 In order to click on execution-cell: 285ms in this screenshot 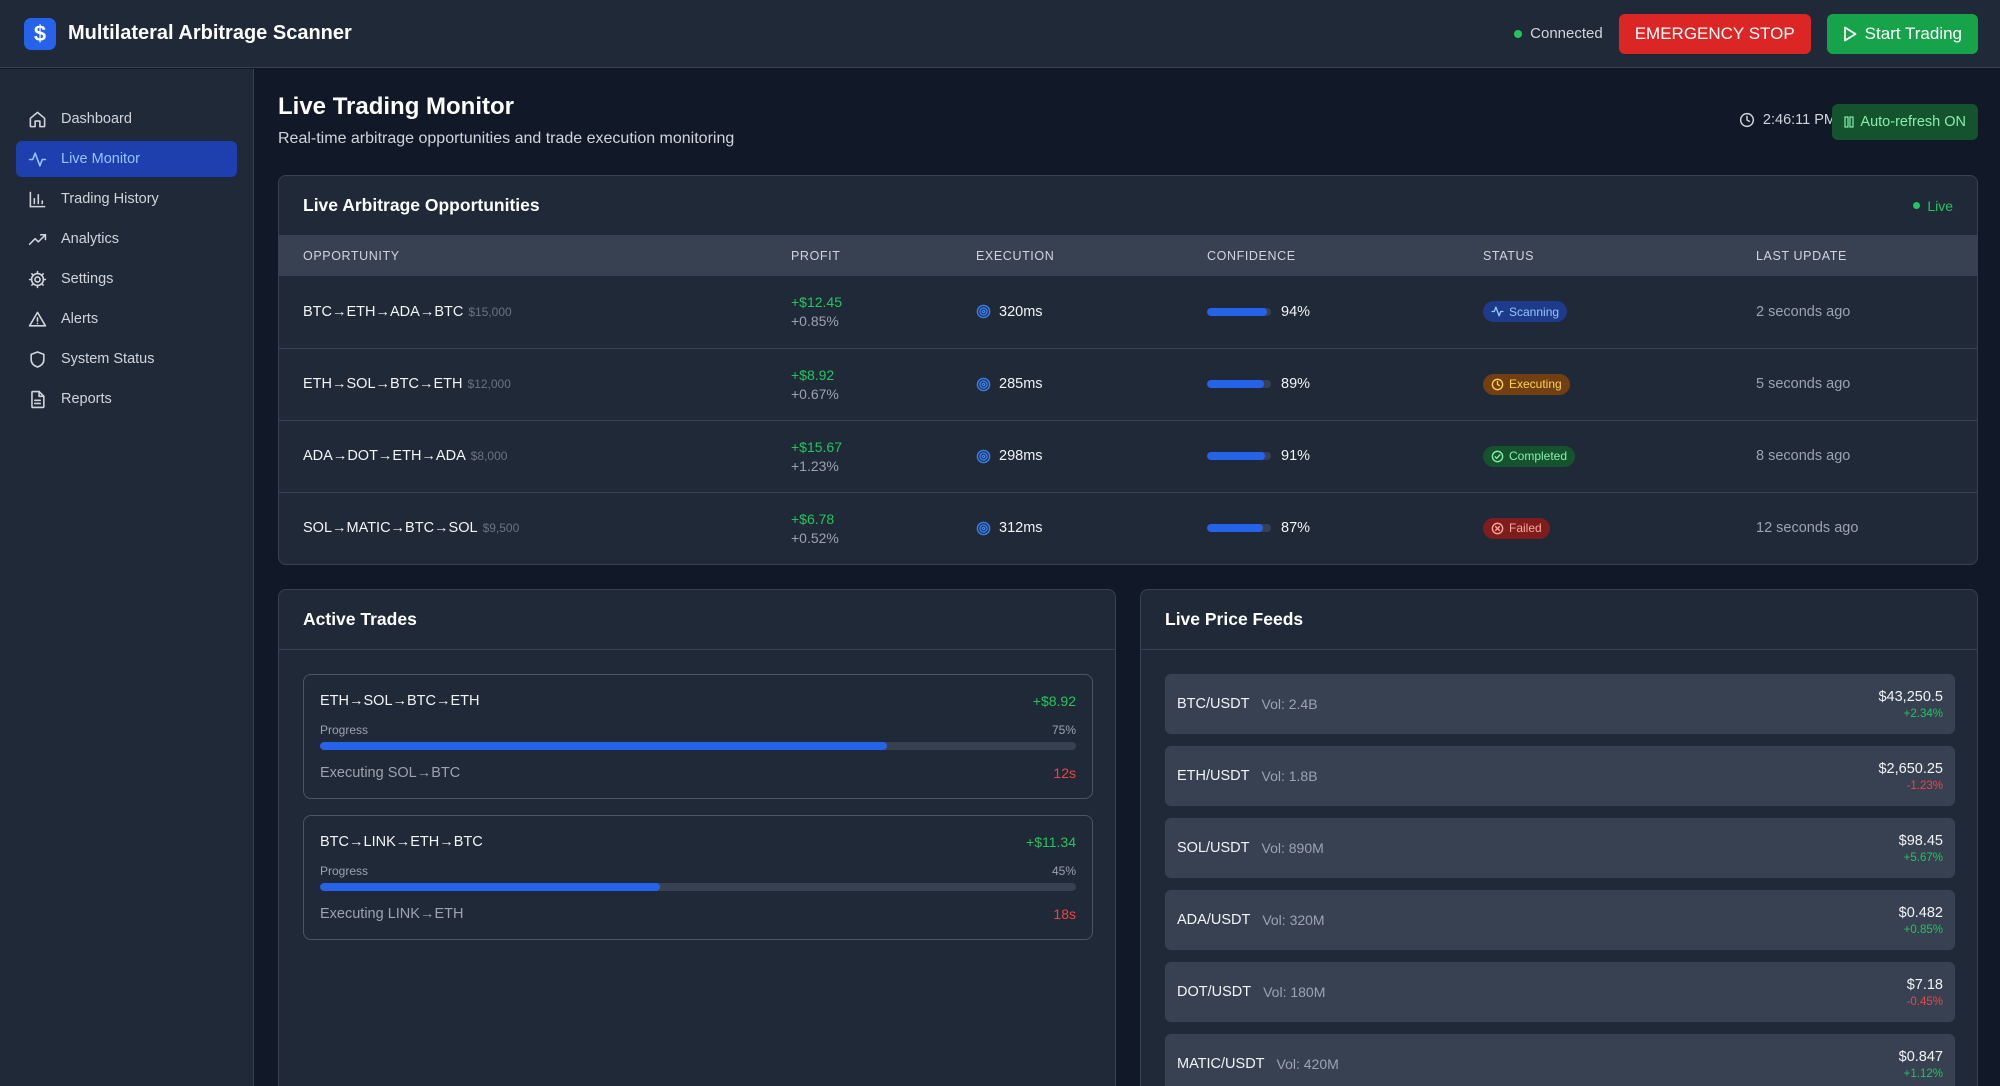, I will do `click(1067, 384)`.